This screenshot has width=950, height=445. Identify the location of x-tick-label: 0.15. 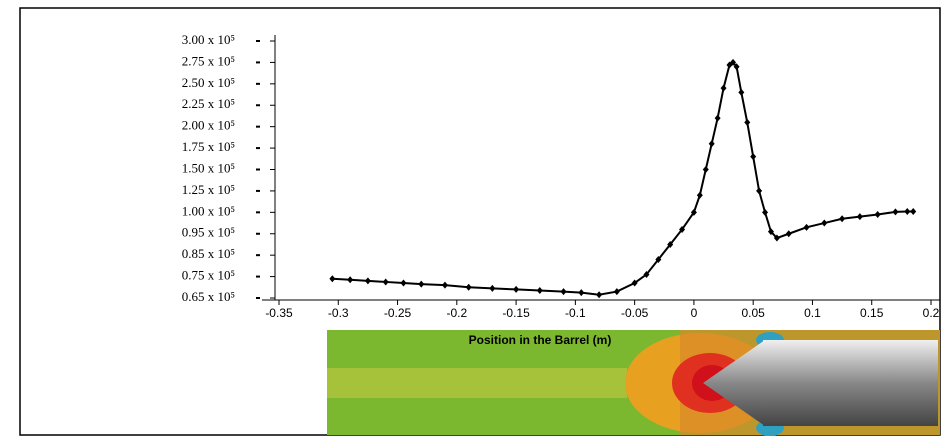
(872, 313).